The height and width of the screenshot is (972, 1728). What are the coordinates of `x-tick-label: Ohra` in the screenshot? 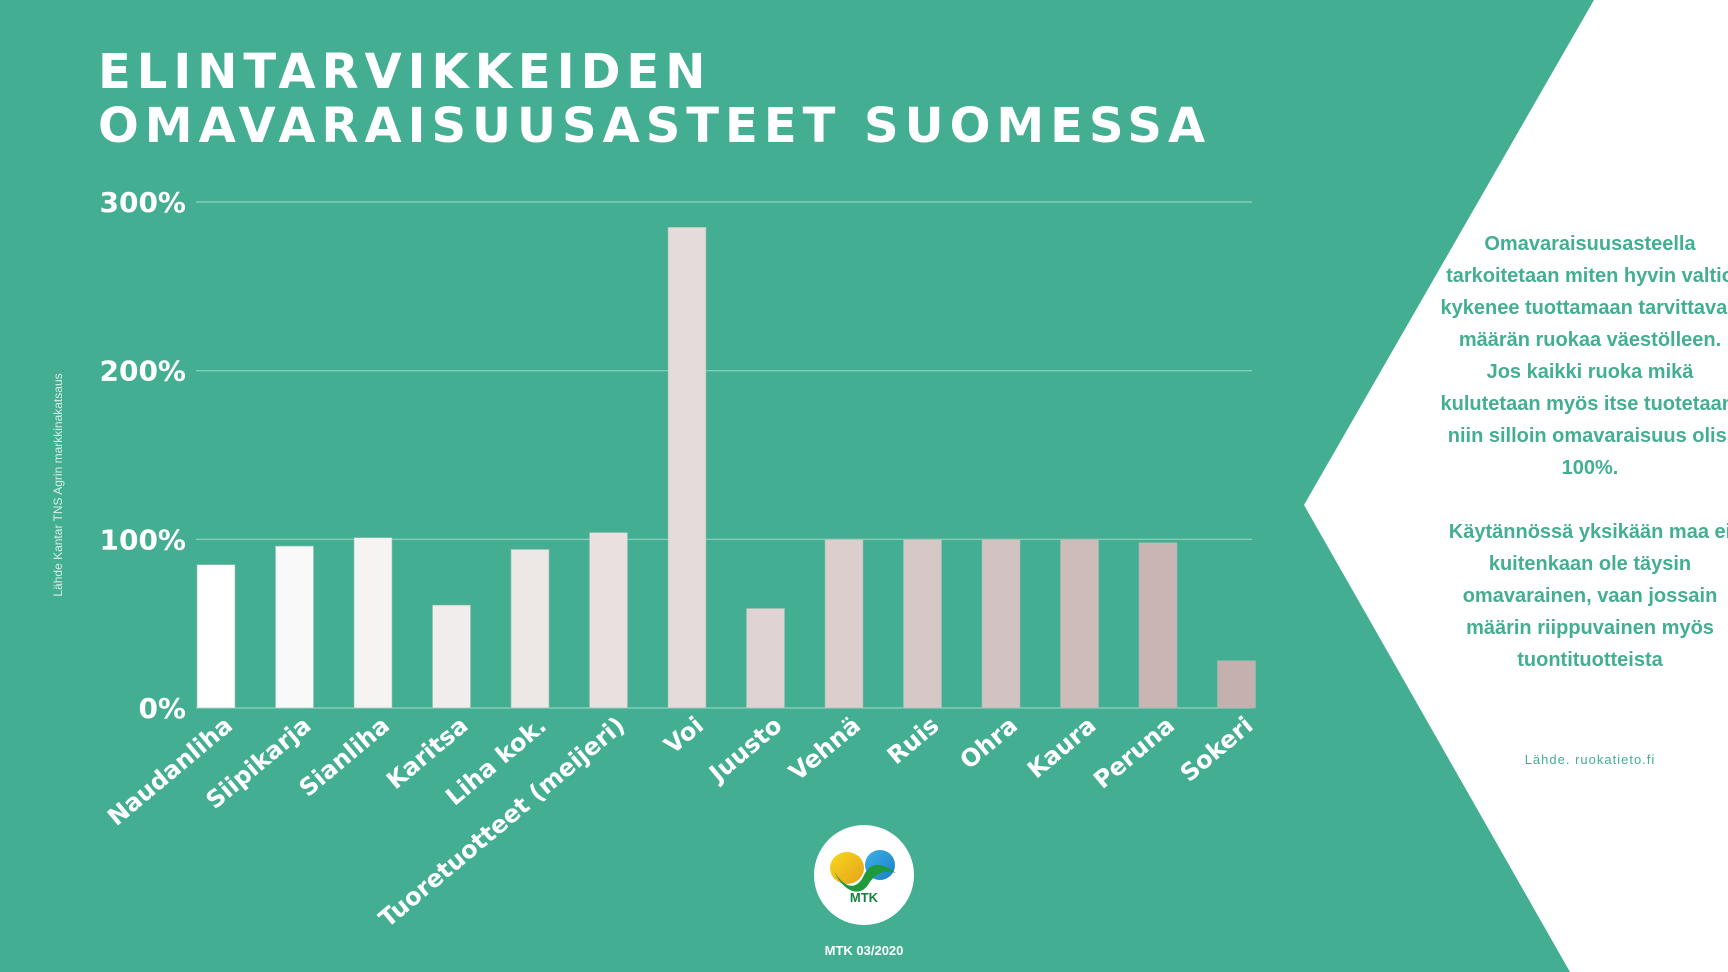 It's located at (989, 743).